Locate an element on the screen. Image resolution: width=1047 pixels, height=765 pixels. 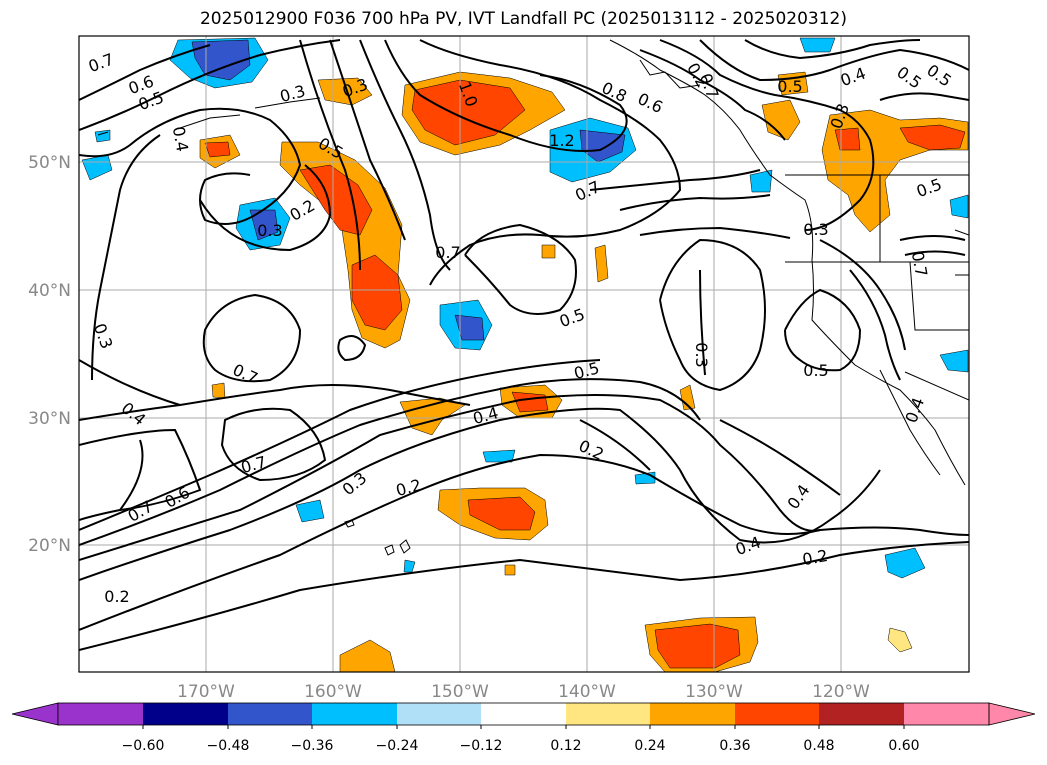
lon-label: 130°W is located at coordinates (714, 692).